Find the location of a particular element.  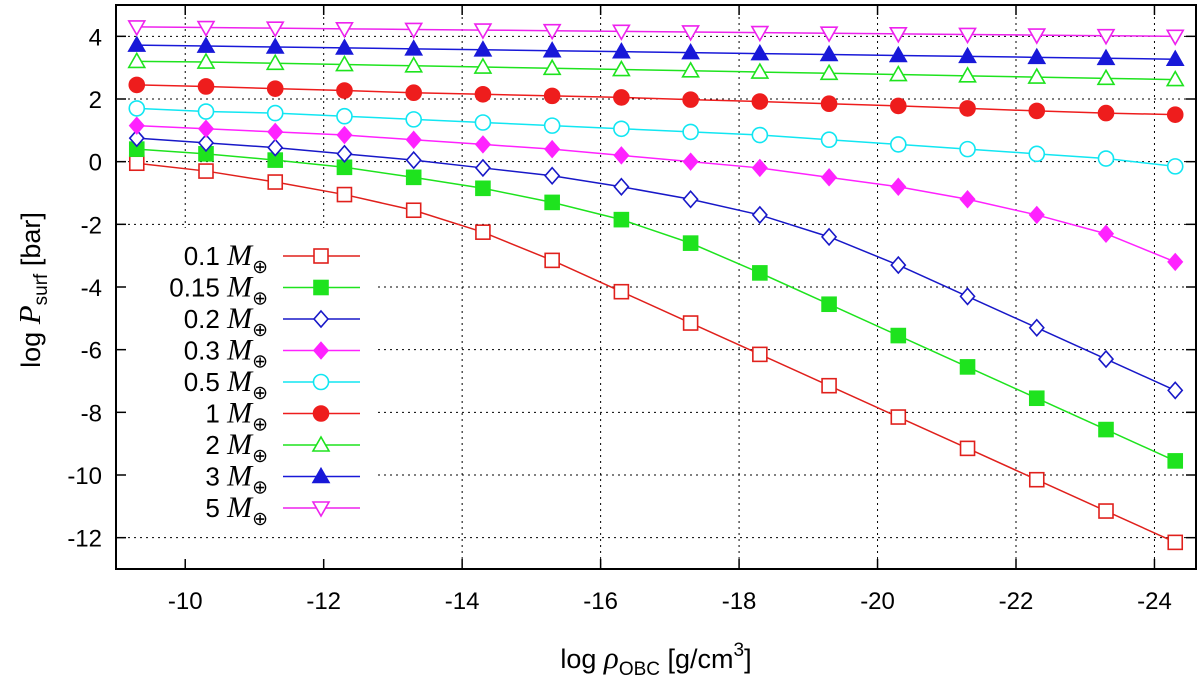

y-tick-label: -6 is located at coordinates (91, 351).